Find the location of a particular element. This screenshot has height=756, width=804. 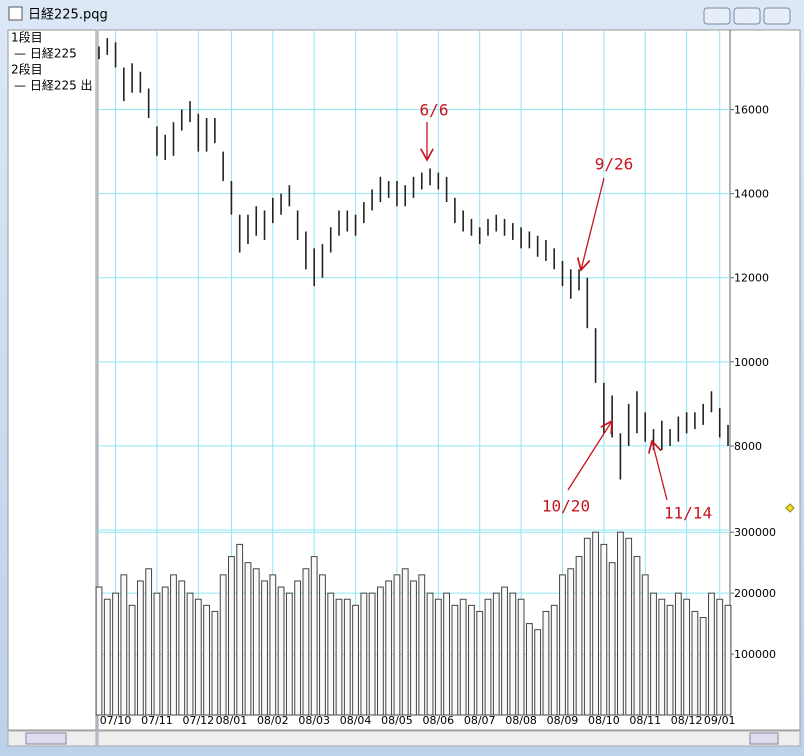

y-tick-label: 300000 is located at coordinates (755, 532).